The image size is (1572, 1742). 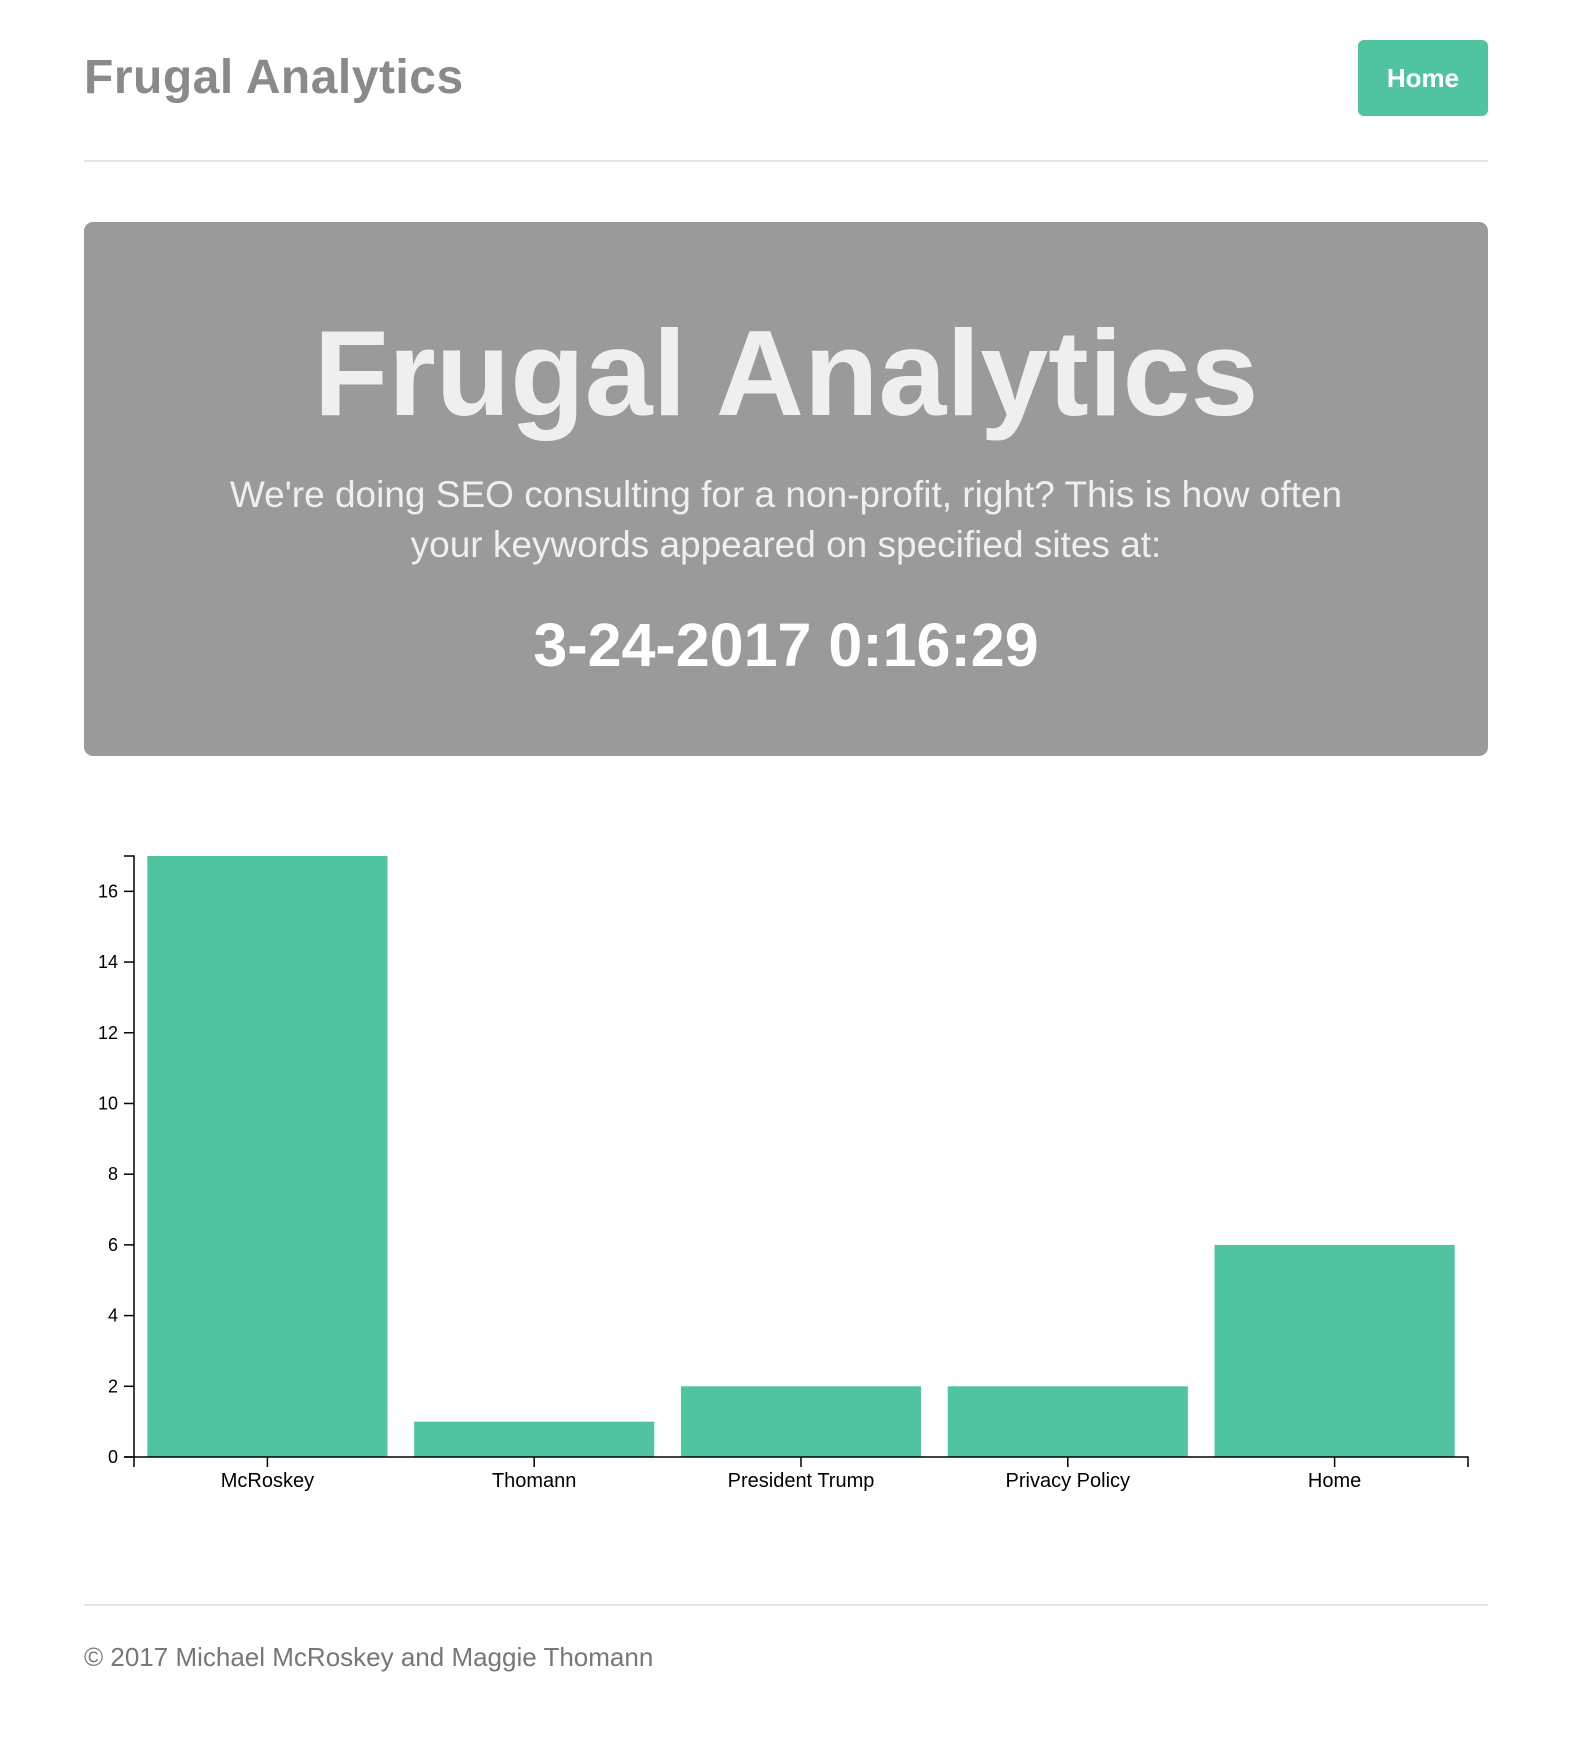 I want to click on y-tick-label: 14, so click(x=108, y=962).